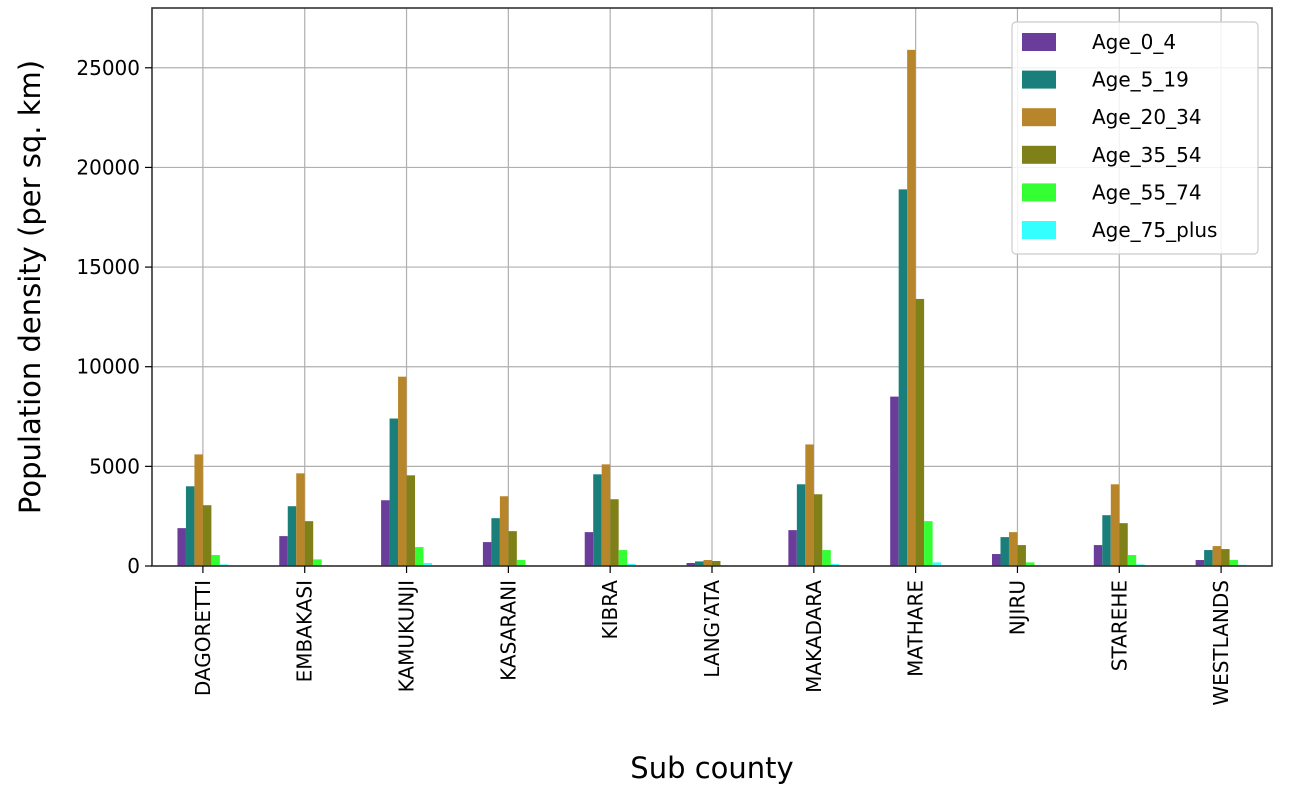 The image size is (1290, 796). Describe the element at coordinates (181, 547) in the screenshot. I see `bar-Age_0_4-DAGORETTI` at that location.